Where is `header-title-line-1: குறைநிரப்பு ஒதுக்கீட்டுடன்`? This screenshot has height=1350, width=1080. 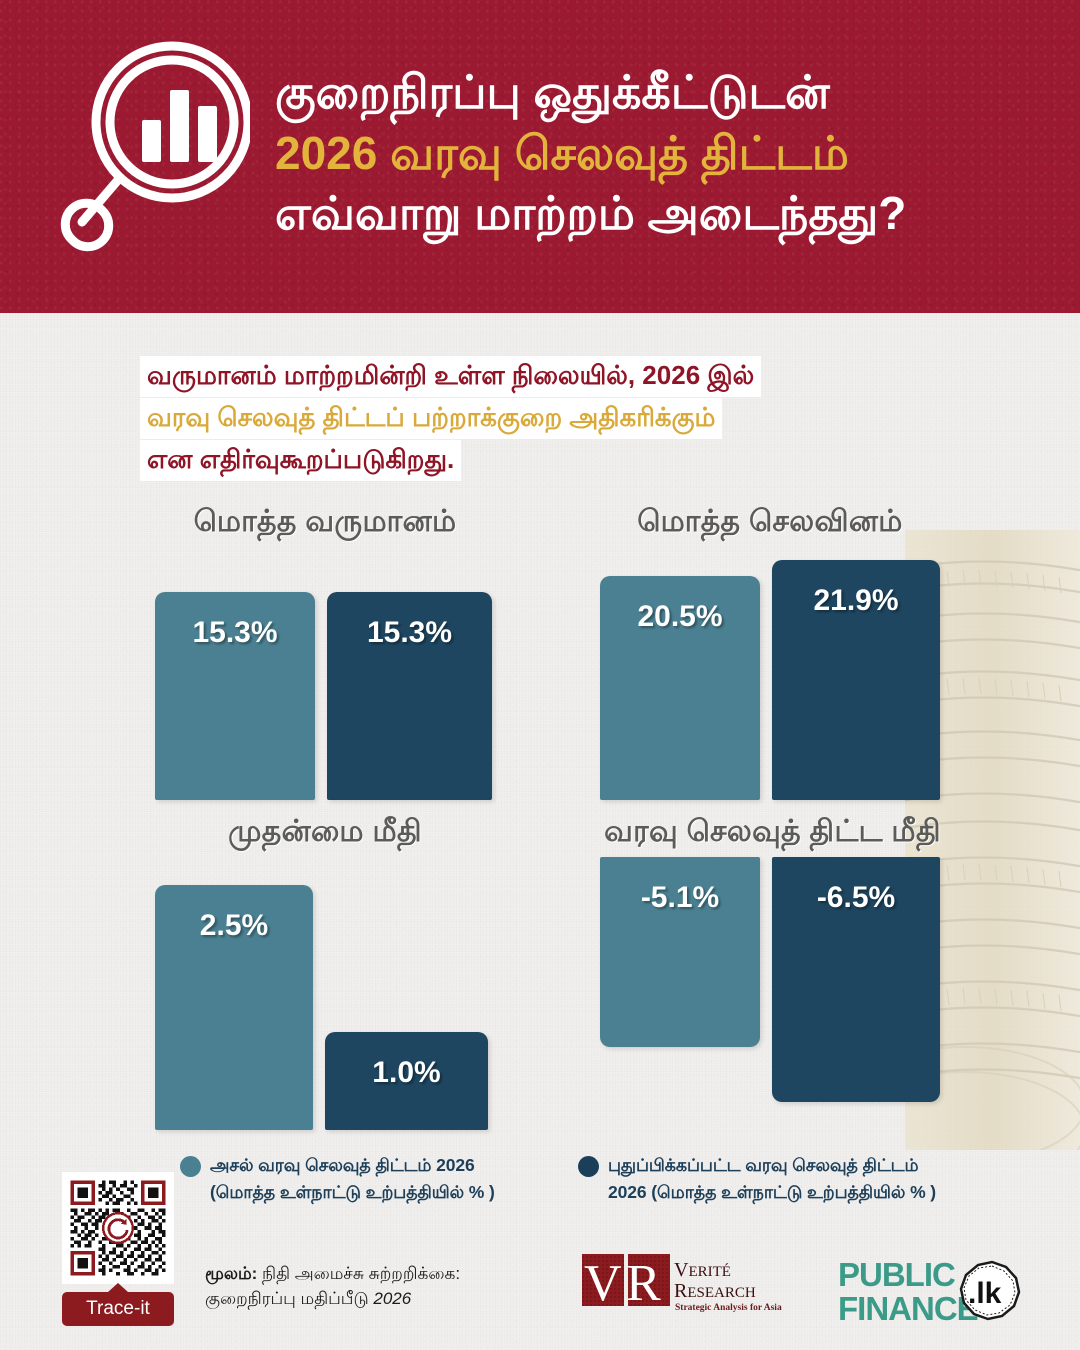
header-title-line-1: குறைநிரப்பு ஒதுக்கீட்டுடன் is located at coordinates (552, 92).